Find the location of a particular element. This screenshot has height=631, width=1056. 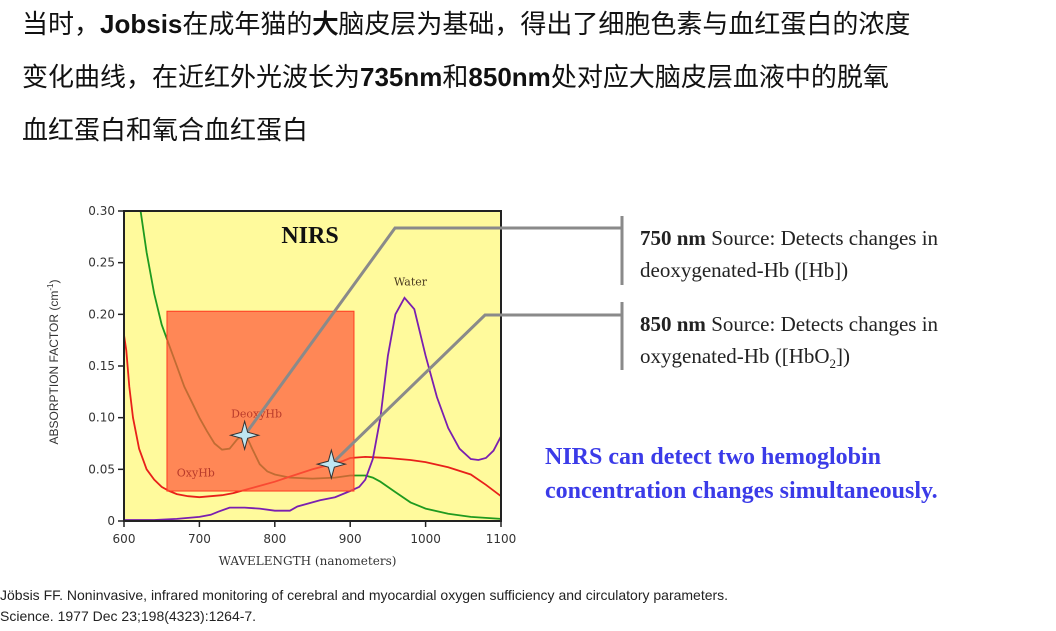

chart-title: NIRS is located at coordinates (309, 236).